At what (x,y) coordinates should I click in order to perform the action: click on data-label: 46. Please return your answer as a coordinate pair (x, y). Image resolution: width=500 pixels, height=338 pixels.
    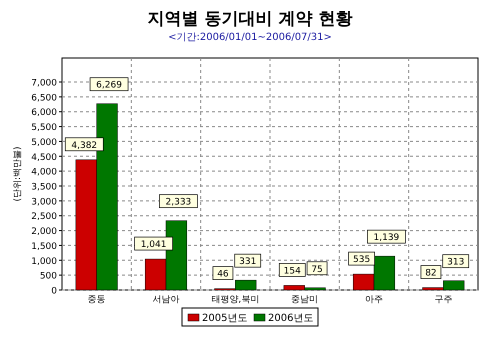
    Looking at the image, I should click on (223, 275).